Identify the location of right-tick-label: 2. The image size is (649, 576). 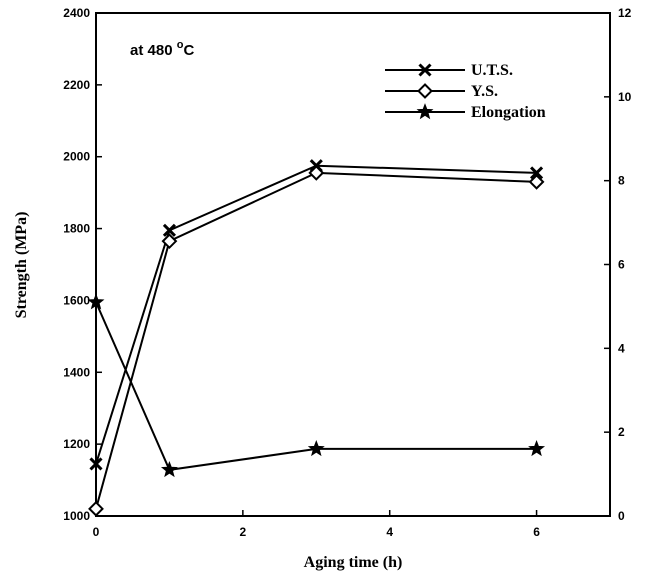
(621, 432).